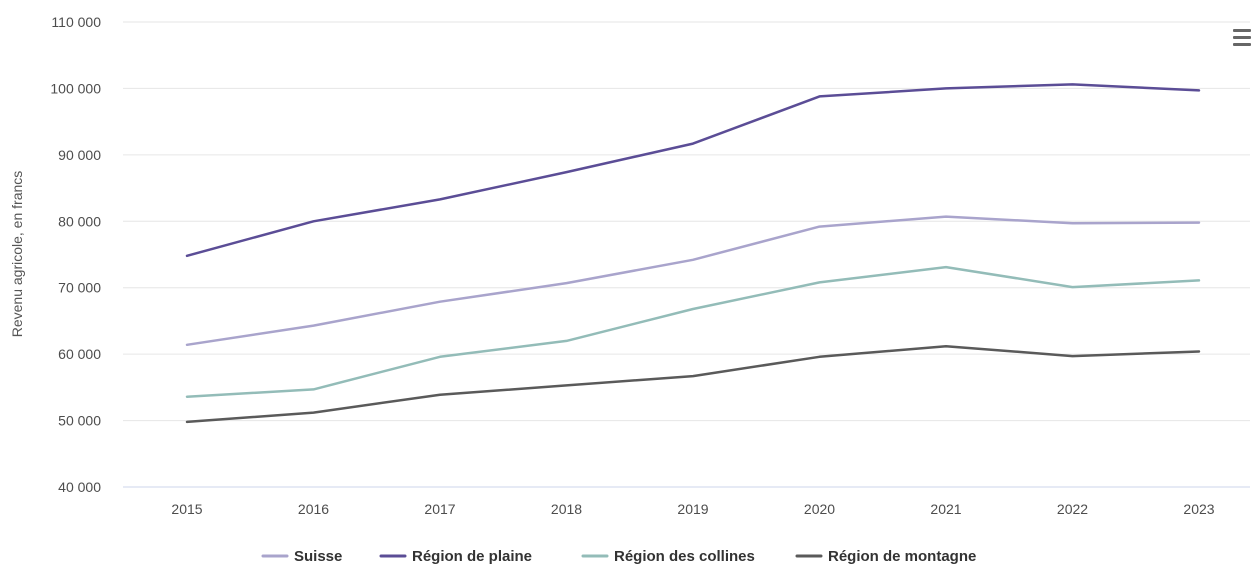 This screenshot has height=567, width=1252. What do you see at coordinates (1072, 509) in the screenshot?
I see `x-tick-label: 2022` at bounding box center [1072, 509].